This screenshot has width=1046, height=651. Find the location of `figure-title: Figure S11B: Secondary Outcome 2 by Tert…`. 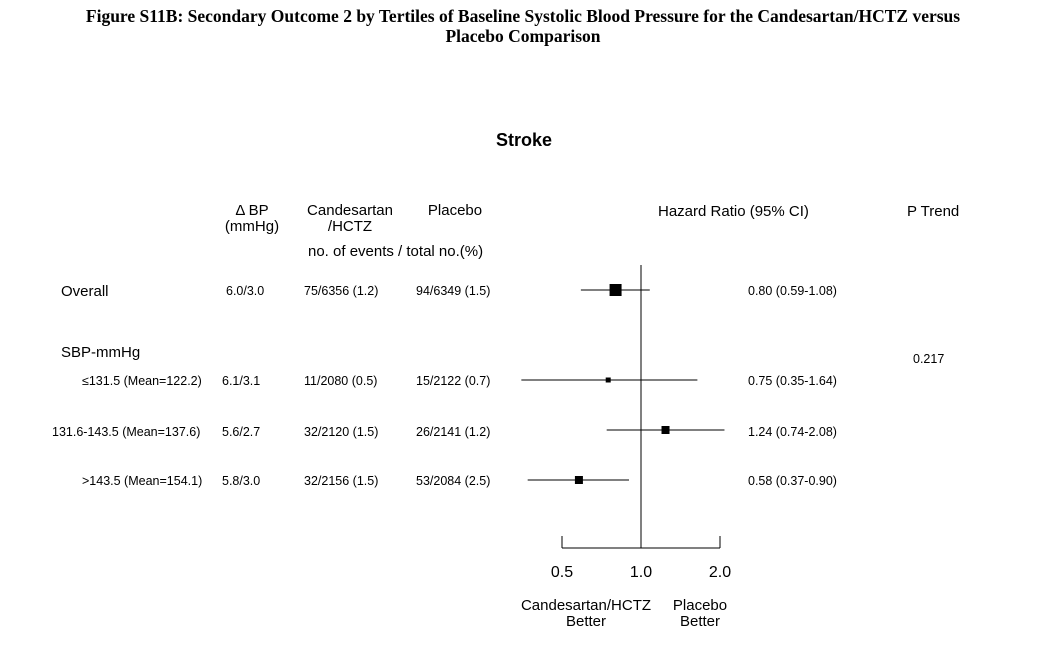

figure-title: Figure S11B: Secondary Outcome 2 by Tert… is located at coordinates (523, 26).